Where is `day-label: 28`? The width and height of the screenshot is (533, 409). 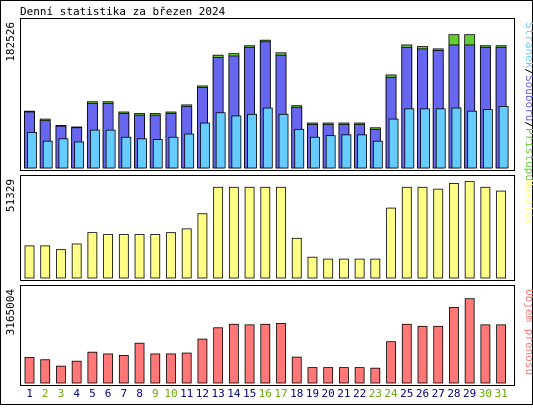 day-label: 28 is located at coordinates (453, 393).